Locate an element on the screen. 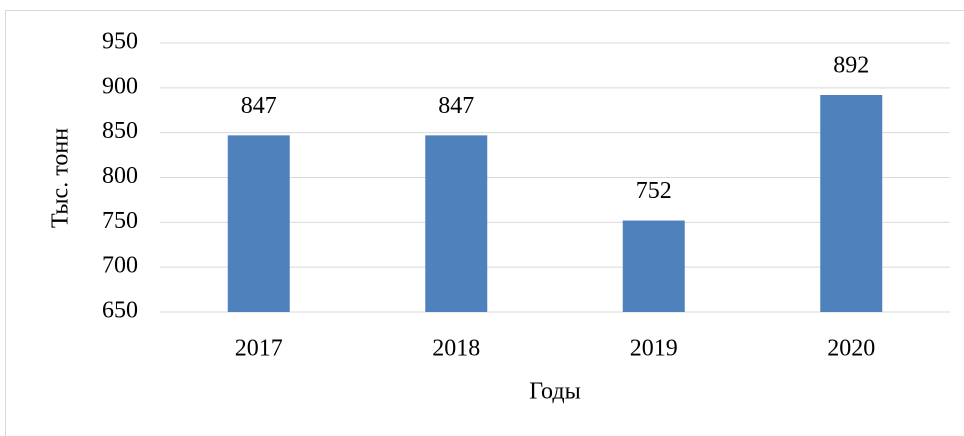 Image resolution: width=964 pixels, height=436 pixels. y-tick-label: 900 is located at coordinates (120, 86).